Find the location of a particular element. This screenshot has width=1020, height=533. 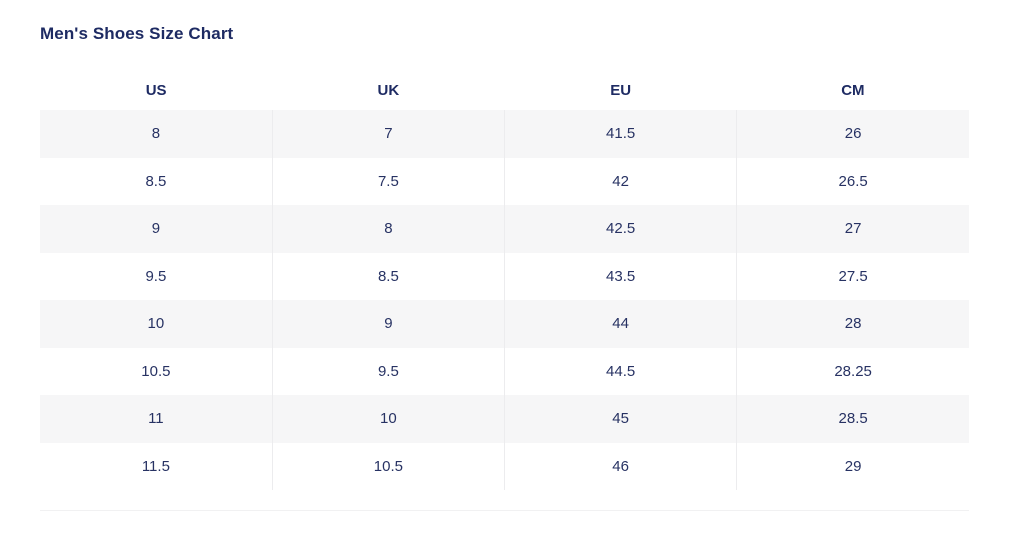

column-header-us: US is located at coordinates (156, 90).